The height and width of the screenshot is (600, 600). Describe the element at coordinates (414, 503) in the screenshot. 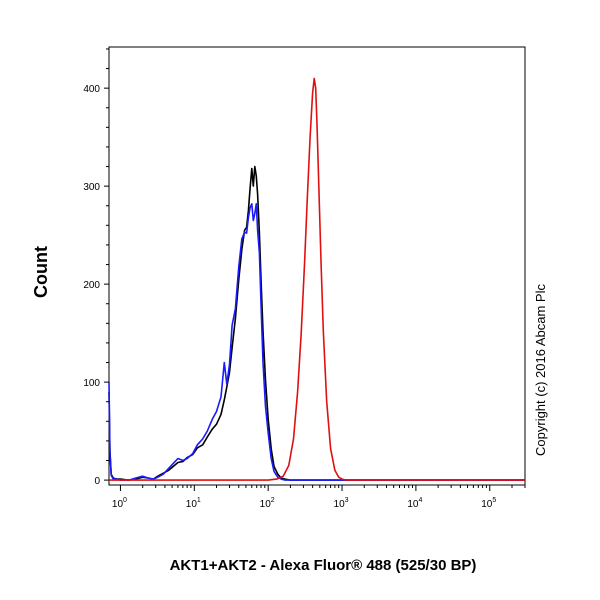

I see `x-tick-label-4: 10⁴` at that location.